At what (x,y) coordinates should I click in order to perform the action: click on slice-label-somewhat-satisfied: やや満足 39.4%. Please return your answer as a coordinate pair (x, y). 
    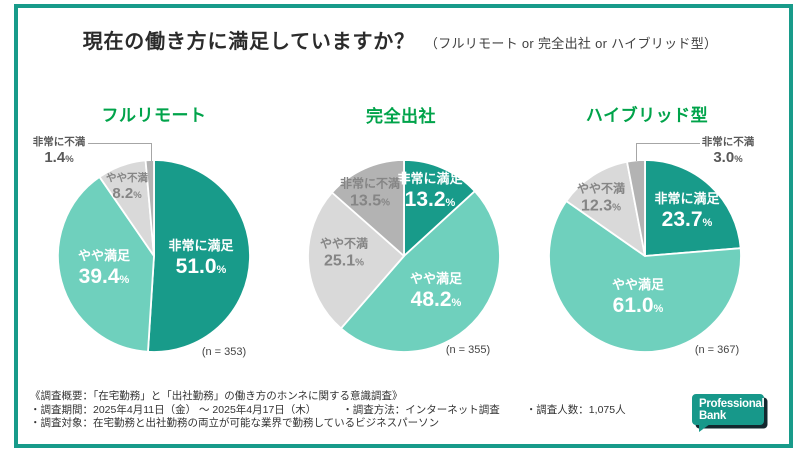
    Looking at the image, I should click on (104, 269).